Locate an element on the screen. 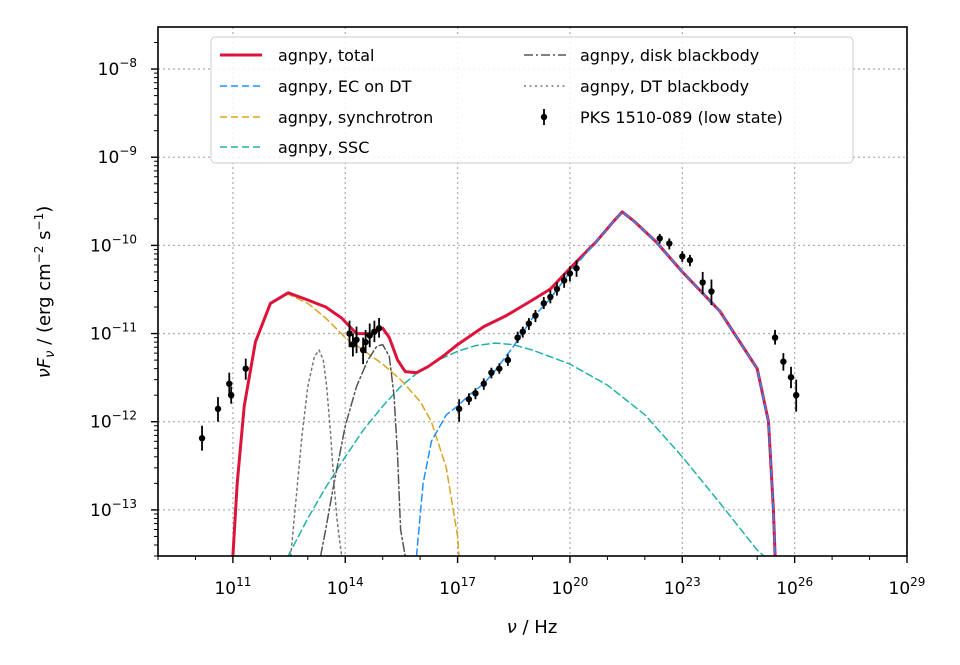  legend-item: agnpy, DT blackbody is located at coordinates (636, 86).